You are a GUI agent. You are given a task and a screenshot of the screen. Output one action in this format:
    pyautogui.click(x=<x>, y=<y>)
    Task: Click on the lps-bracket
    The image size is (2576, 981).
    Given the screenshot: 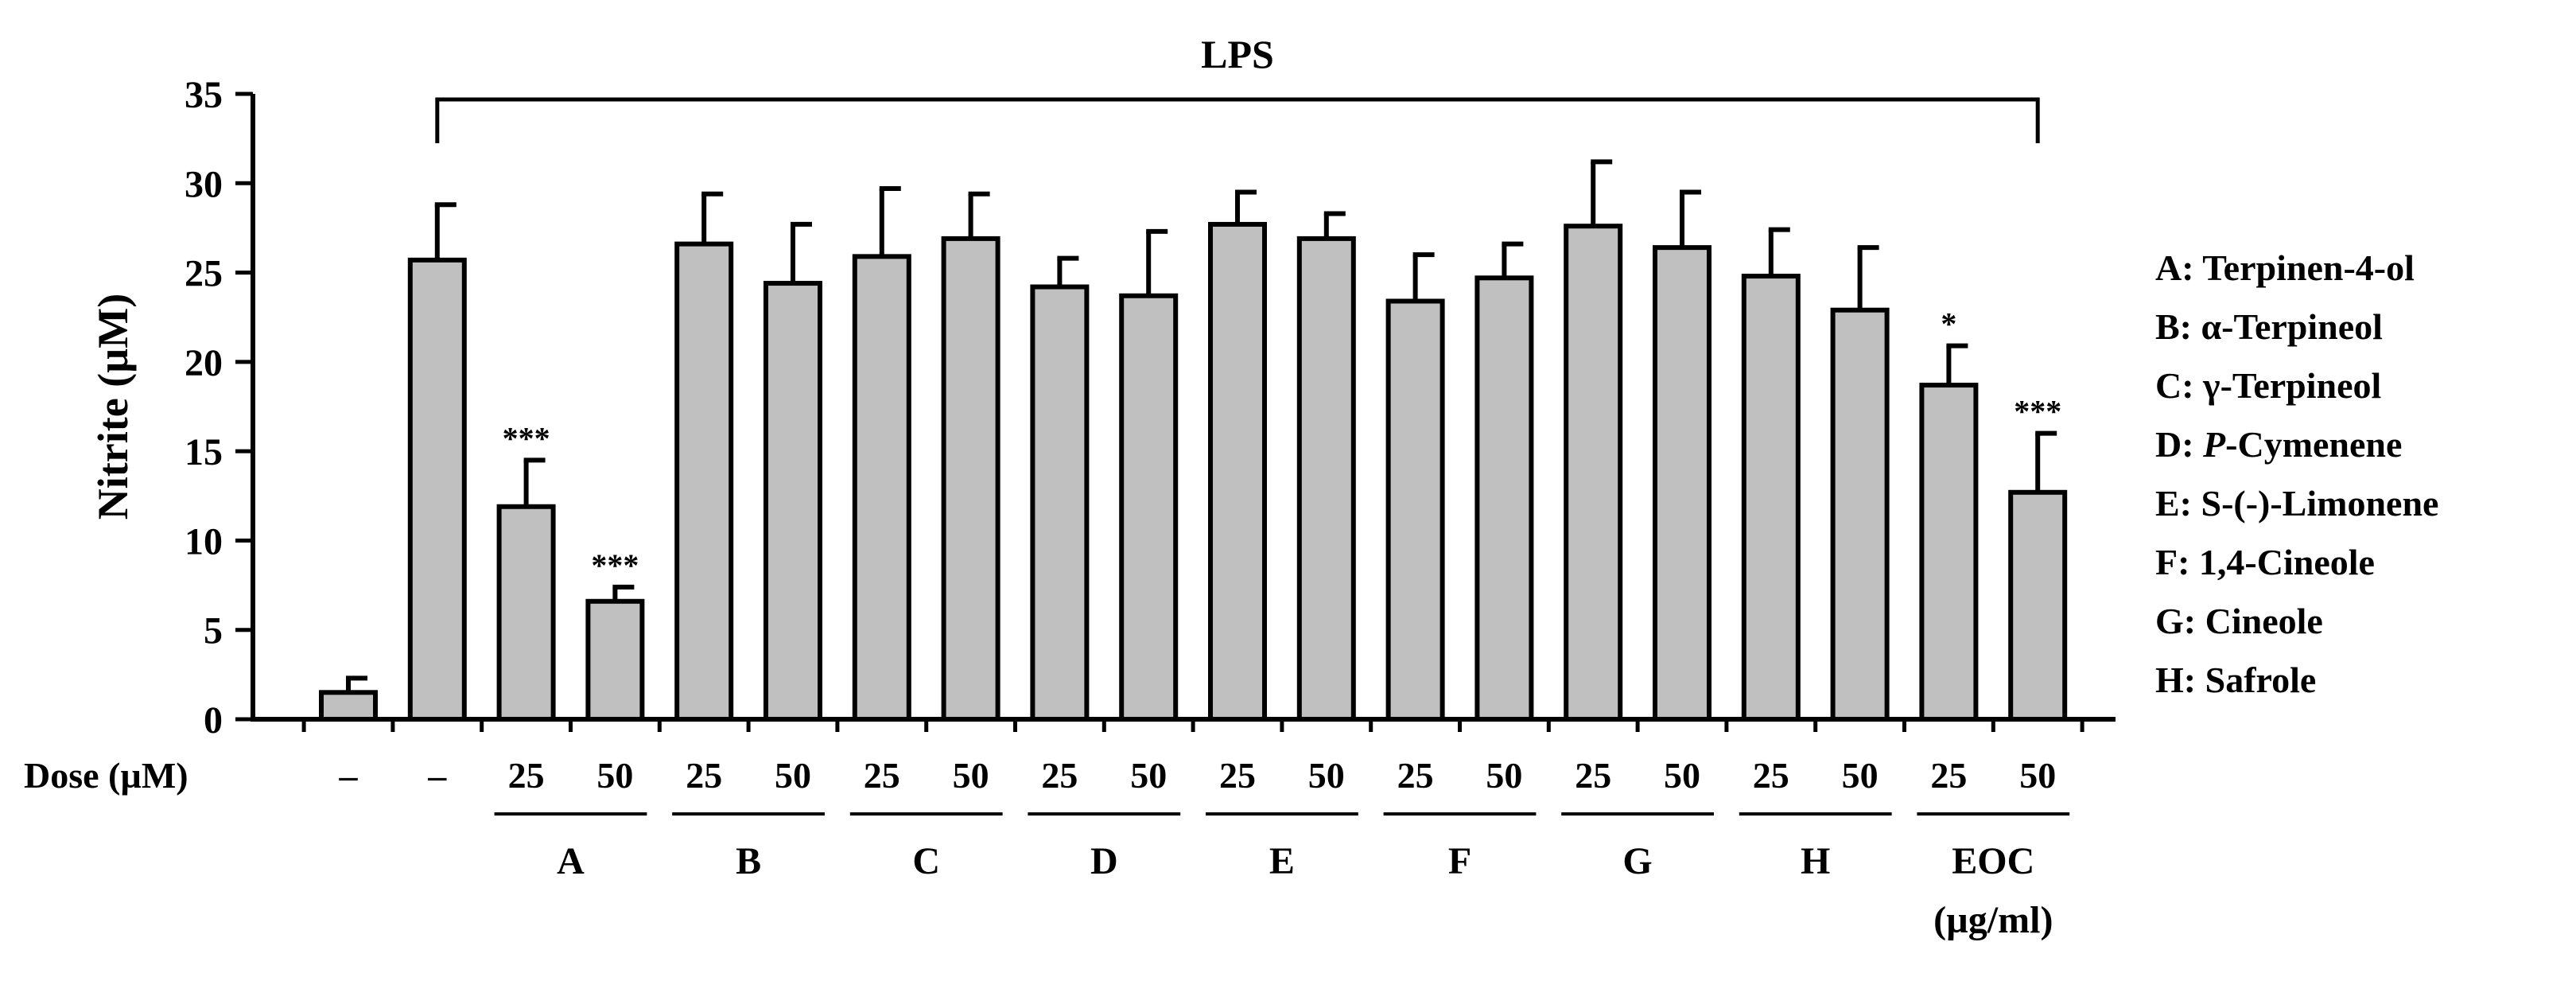 What is the action you would take?
    pyautogui.click(x=1237, y=120)
    